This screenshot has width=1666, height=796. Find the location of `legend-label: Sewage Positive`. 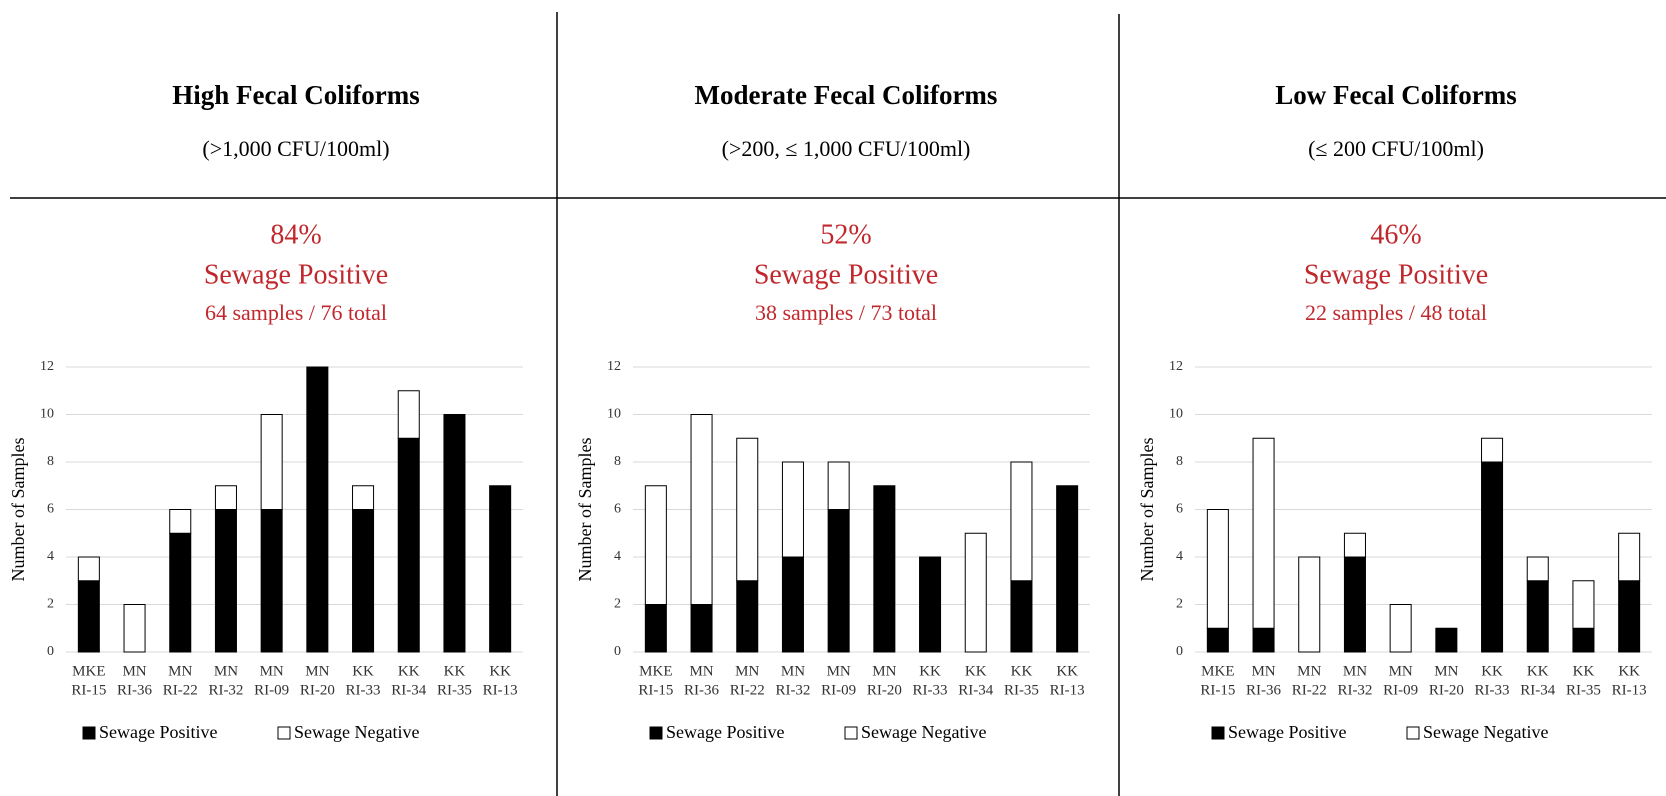

legend-label: Sewage Positive is located at coordinates (1287, 732).